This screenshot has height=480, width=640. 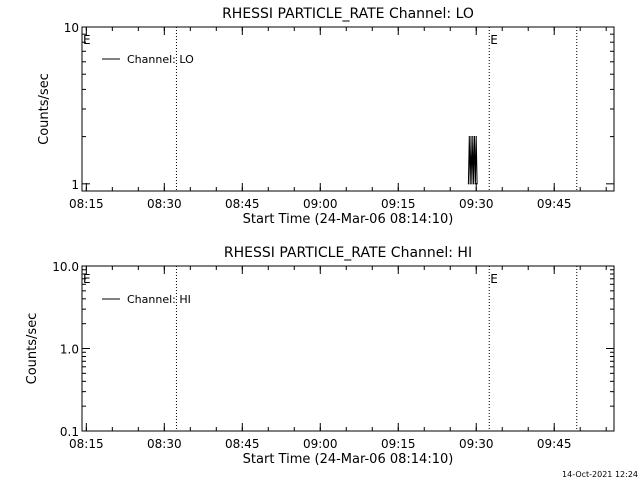 What do you see at coordinates (476, 204) in the screenshot?
I see `chart1-x-tick-label: 09:30` at bounding box center [476, 204].